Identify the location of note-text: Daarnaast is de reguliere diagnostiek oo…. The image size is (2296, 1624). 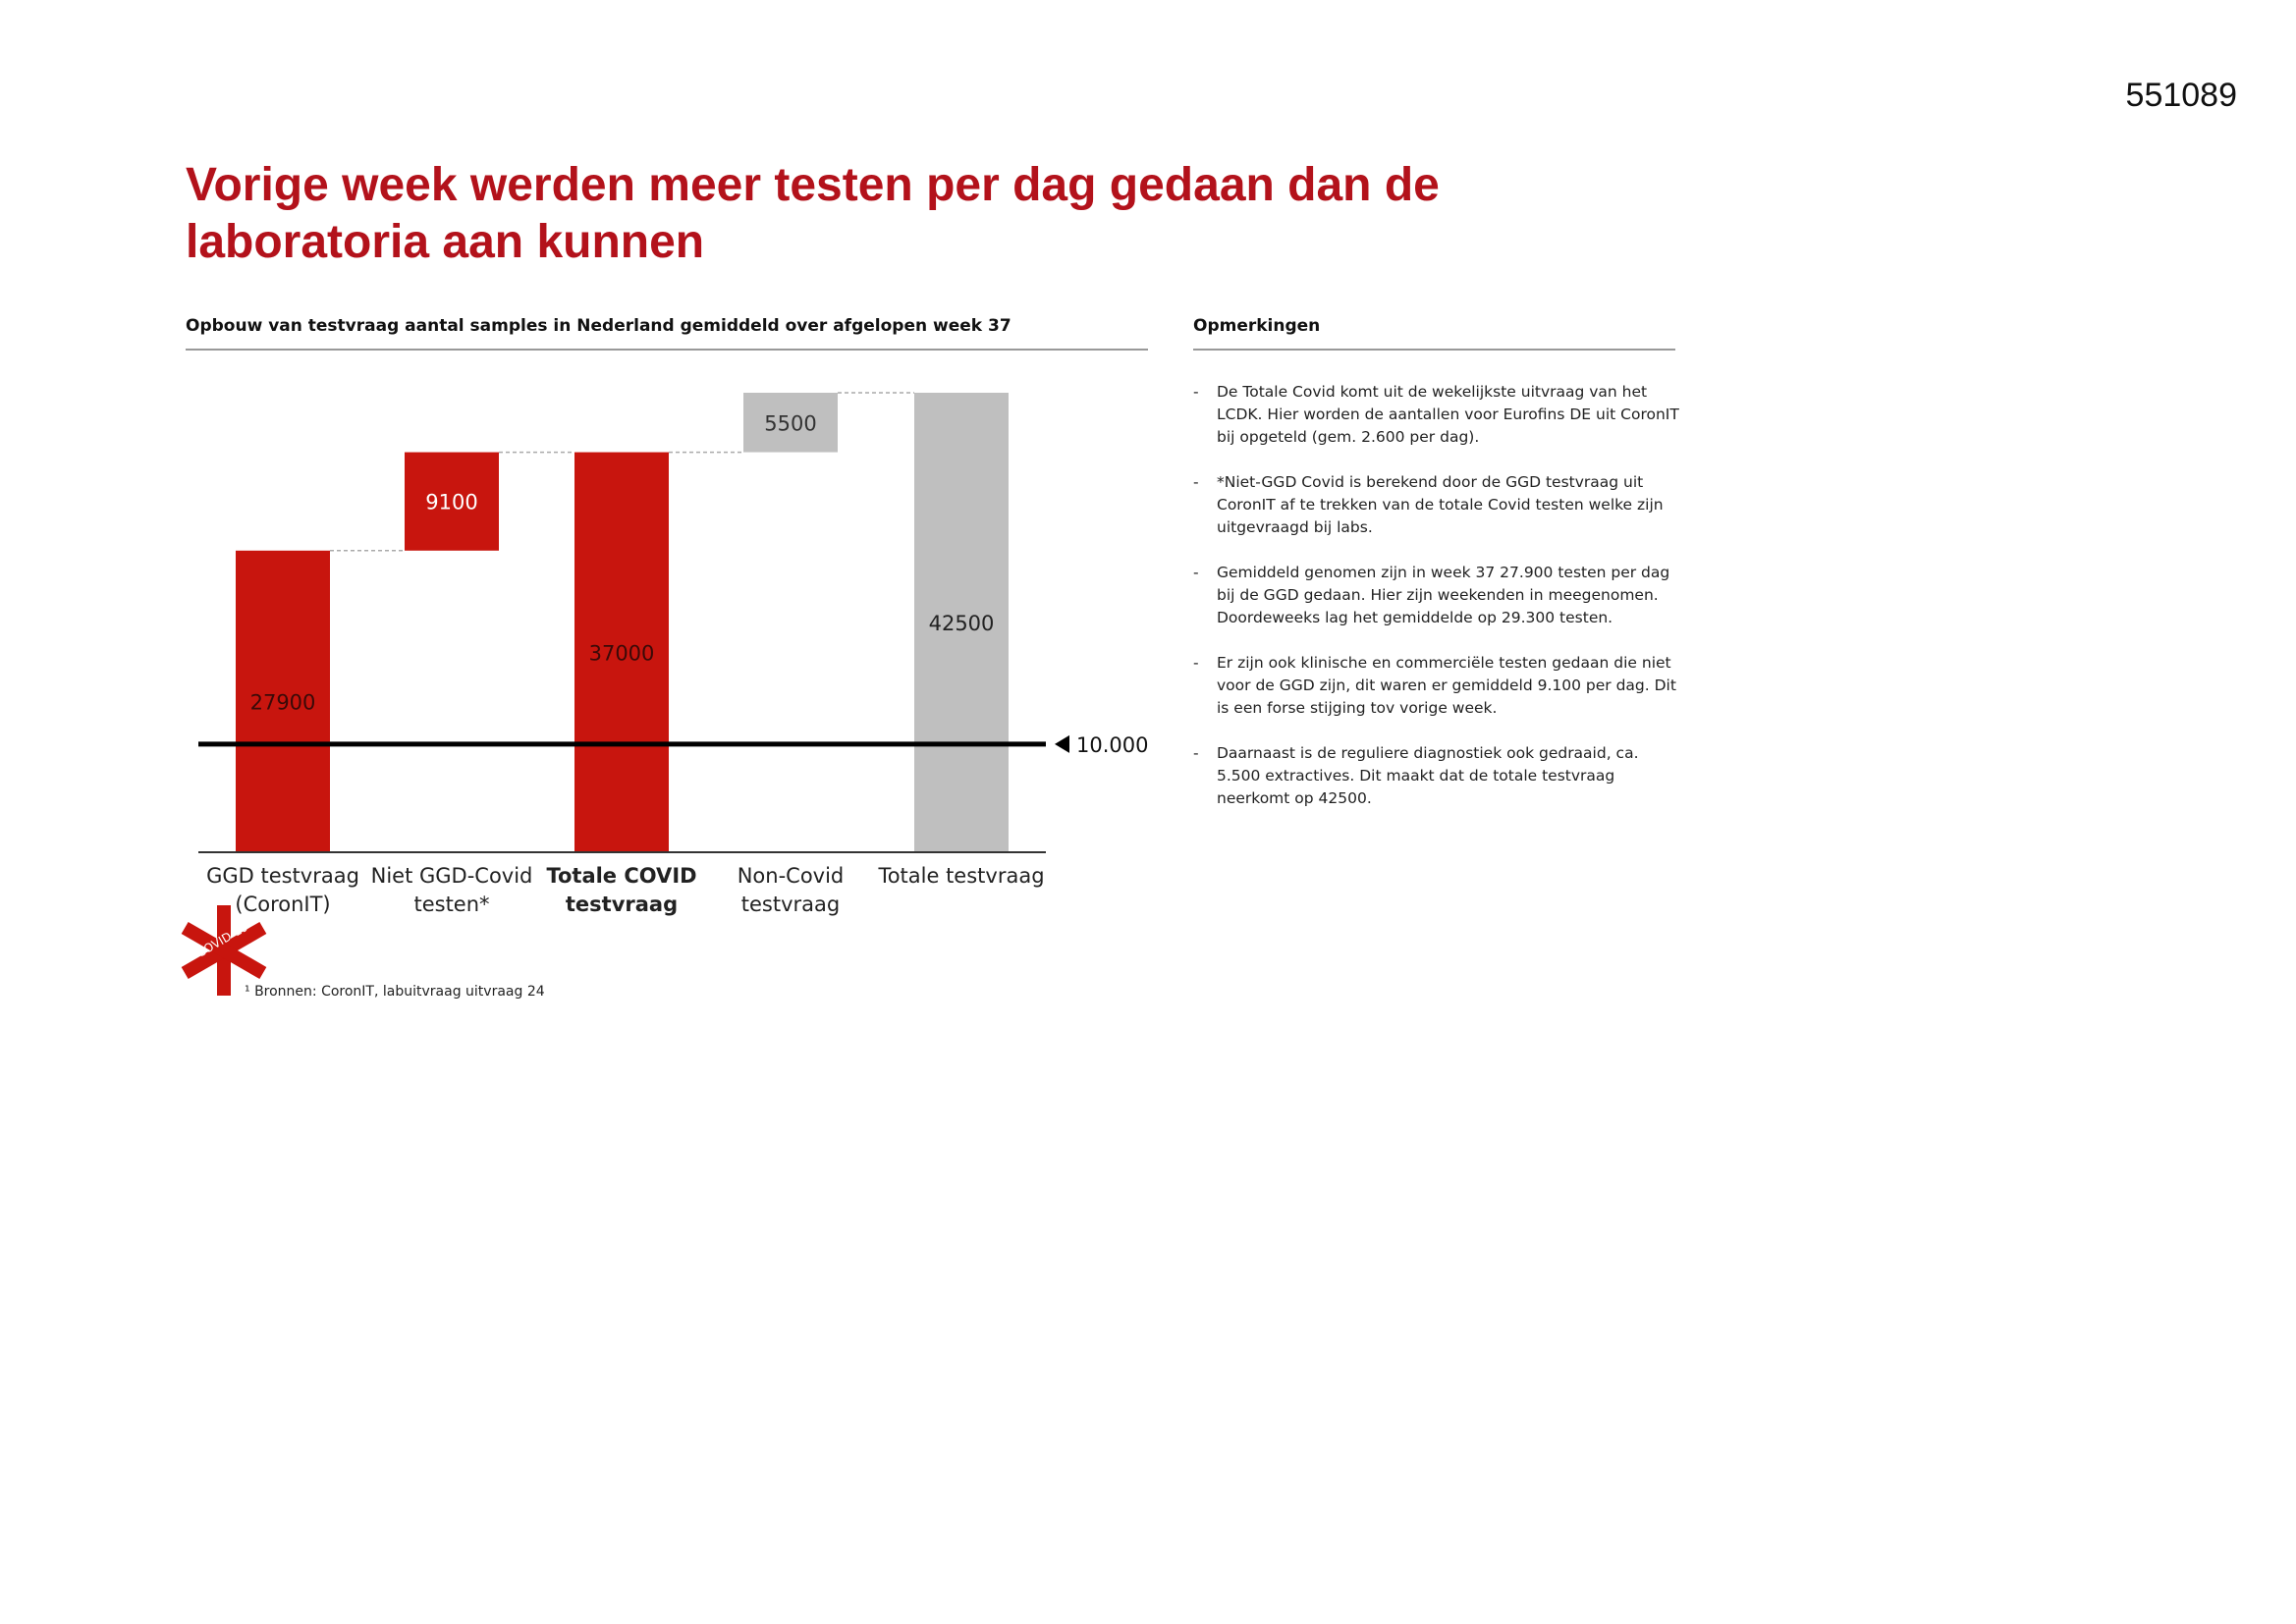
(1428, 775).